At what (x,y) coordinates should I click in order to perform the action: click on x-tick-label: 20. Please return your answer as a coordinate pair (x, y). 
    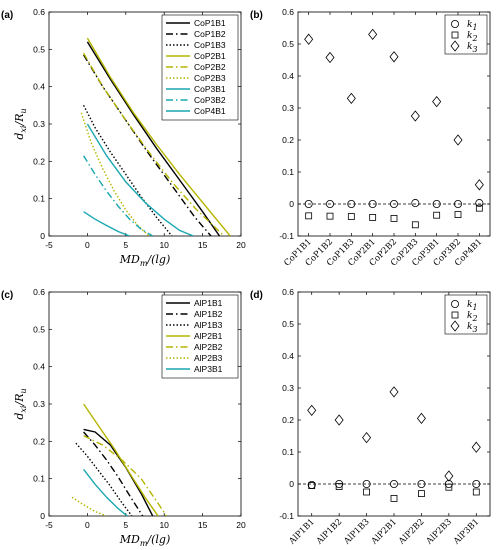
    Looking at the image, I should click on (241, 245).